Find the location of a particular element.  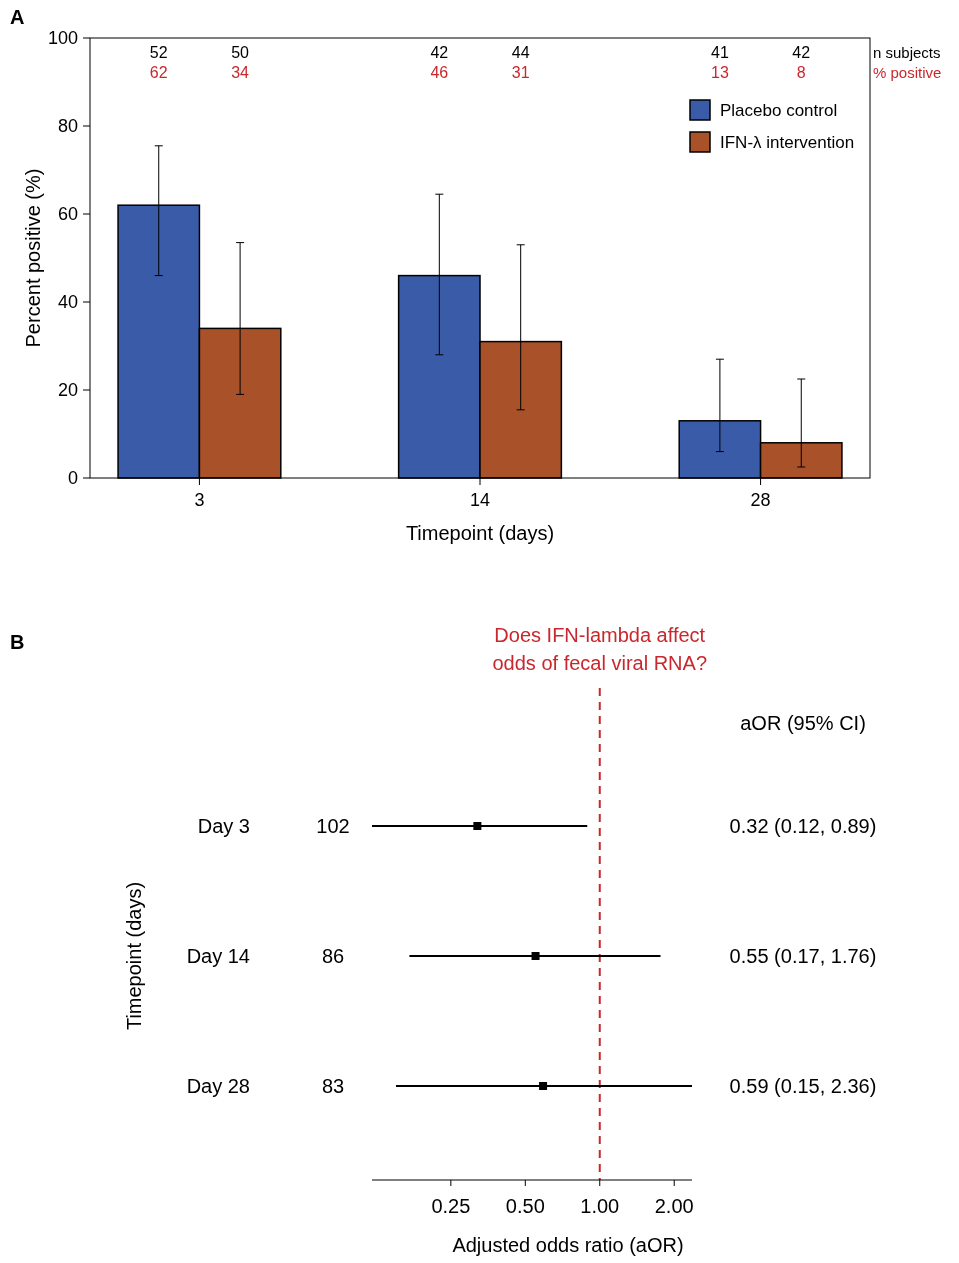

x-axis-title: Adjusted odds ratio (aOR) is located at coordinates (568, 1245).